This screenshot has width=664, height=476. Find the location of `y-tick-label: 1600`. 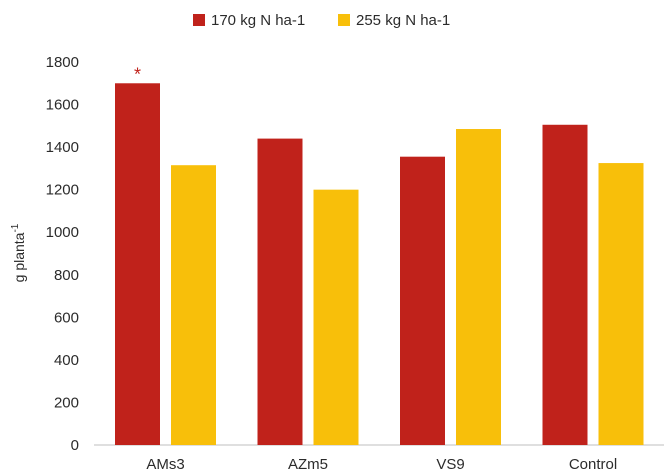

y-tick-label: 1600 is located at coordinates (62, 105).